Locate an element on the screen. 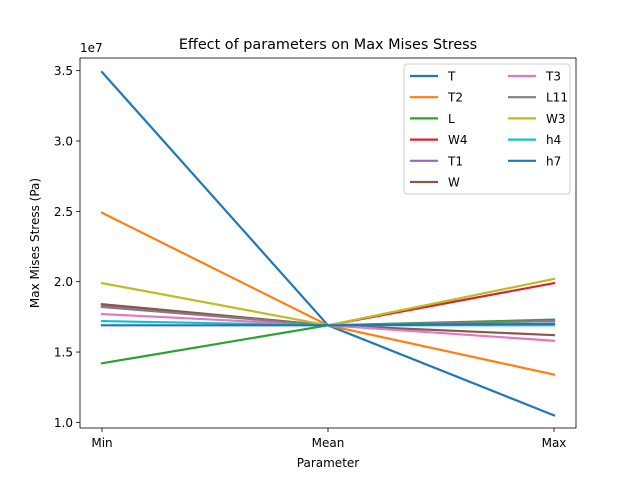  legend-label: T2 is located at coordinates (455, 98).